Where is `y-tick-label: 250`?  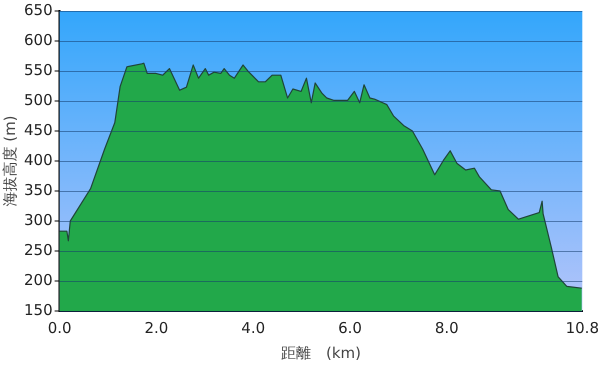 y-tick-label: 250 is located at coordinates (38, 249).